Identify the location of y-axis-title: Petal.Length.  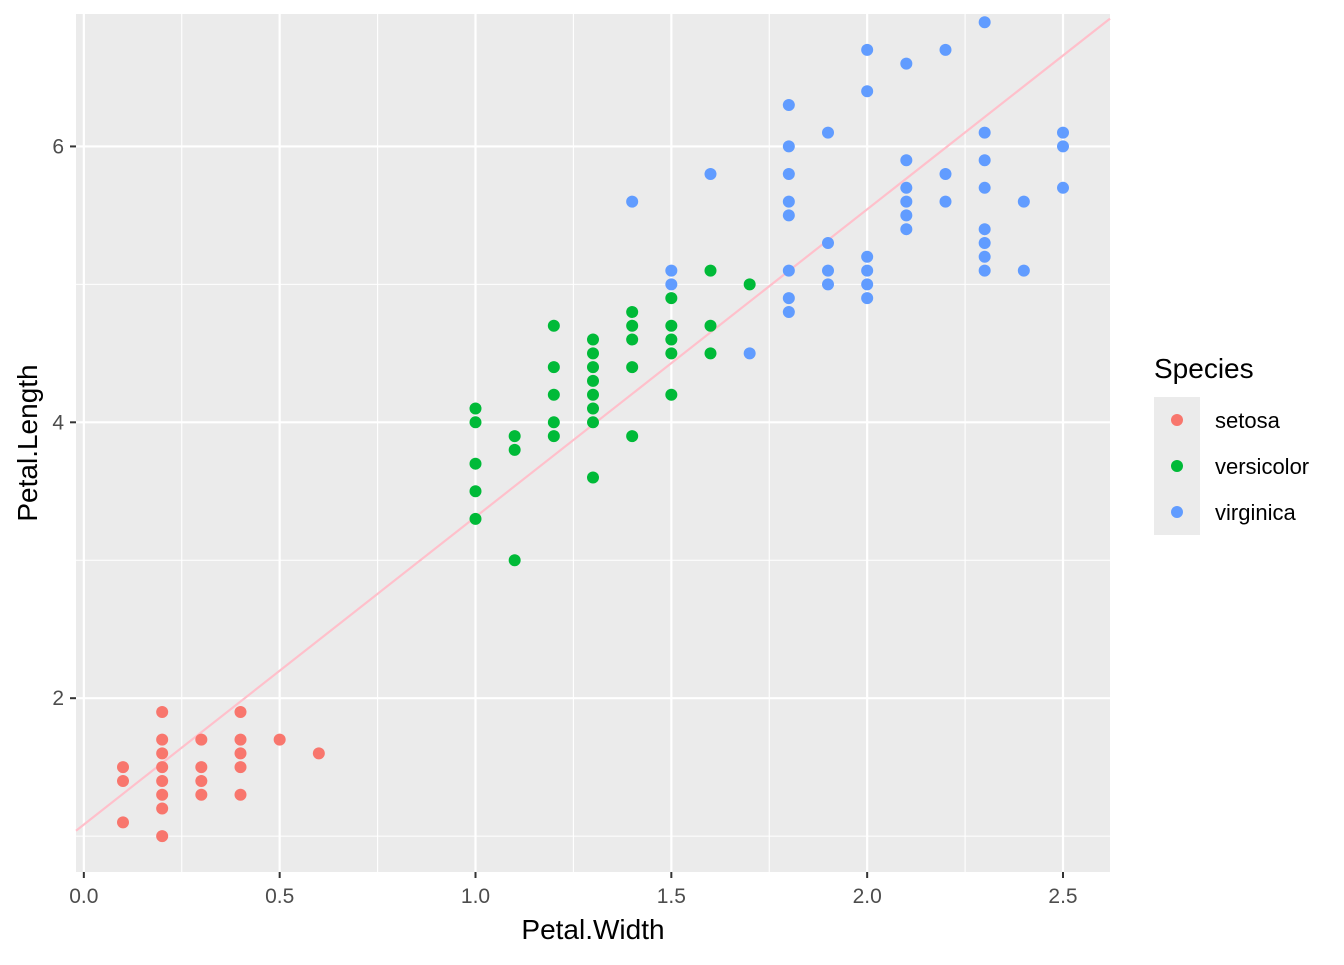
(27, 442).